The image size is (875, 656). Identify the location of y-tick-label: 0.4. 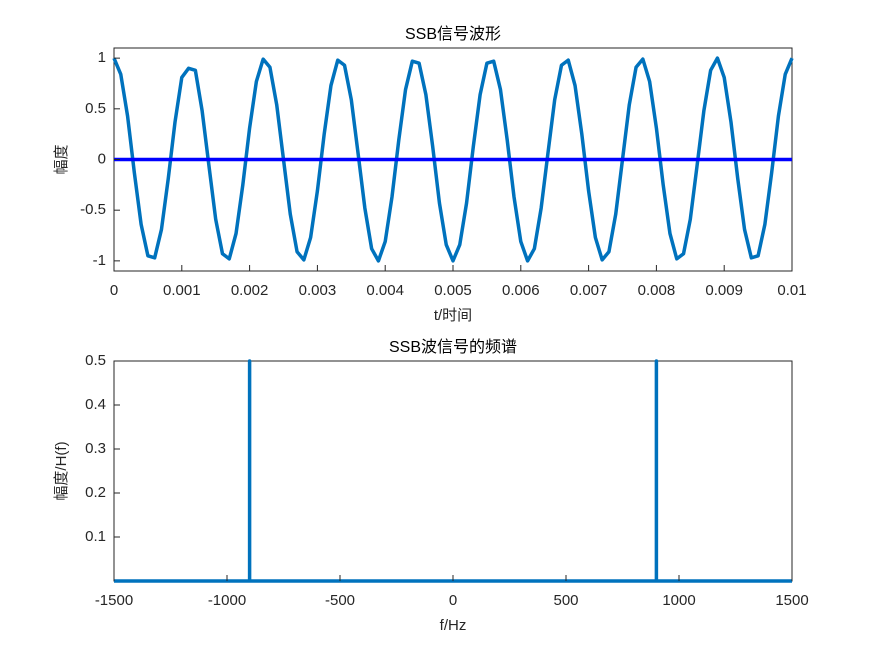
(95, 404).